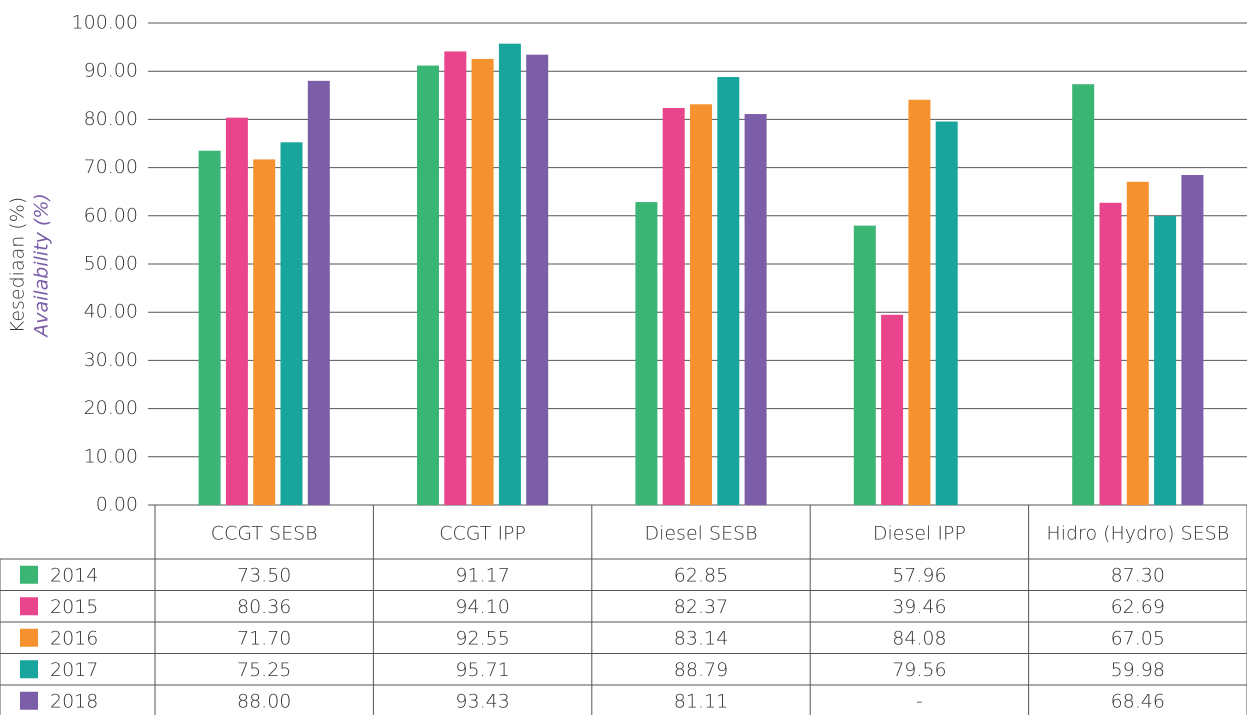  I want to click on table-value: 83.14, so click(701, 638).